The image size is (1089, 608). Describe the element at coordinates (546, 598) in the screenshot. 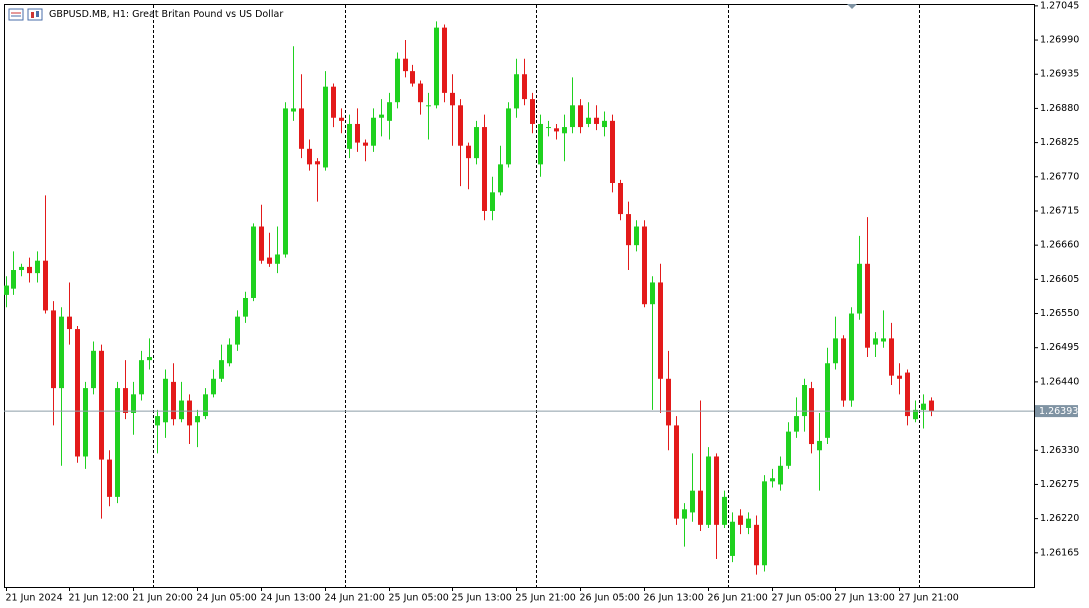

I see `x-tick-label: 25 Jun 21:00` at that location.